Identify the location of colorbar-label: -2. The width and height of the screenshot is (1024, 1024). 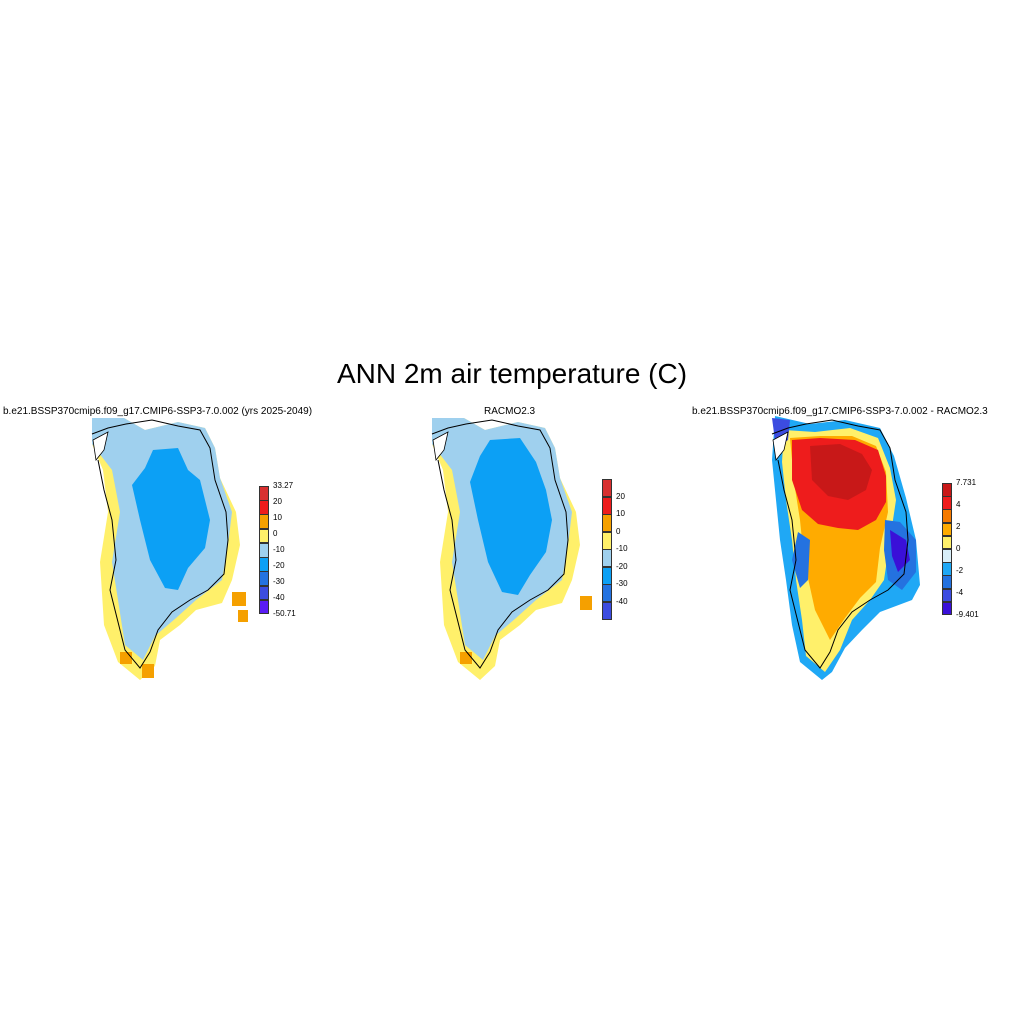
(960, 570).